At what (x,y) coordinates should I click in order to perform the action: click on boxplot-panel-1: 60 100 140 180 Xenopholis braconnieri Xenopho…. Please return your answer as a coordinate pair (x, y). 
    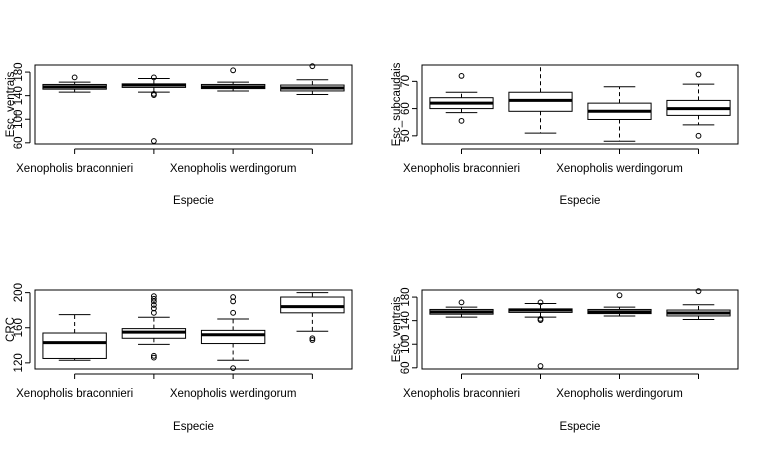
    Looking at the image, I should click on (179, 134).